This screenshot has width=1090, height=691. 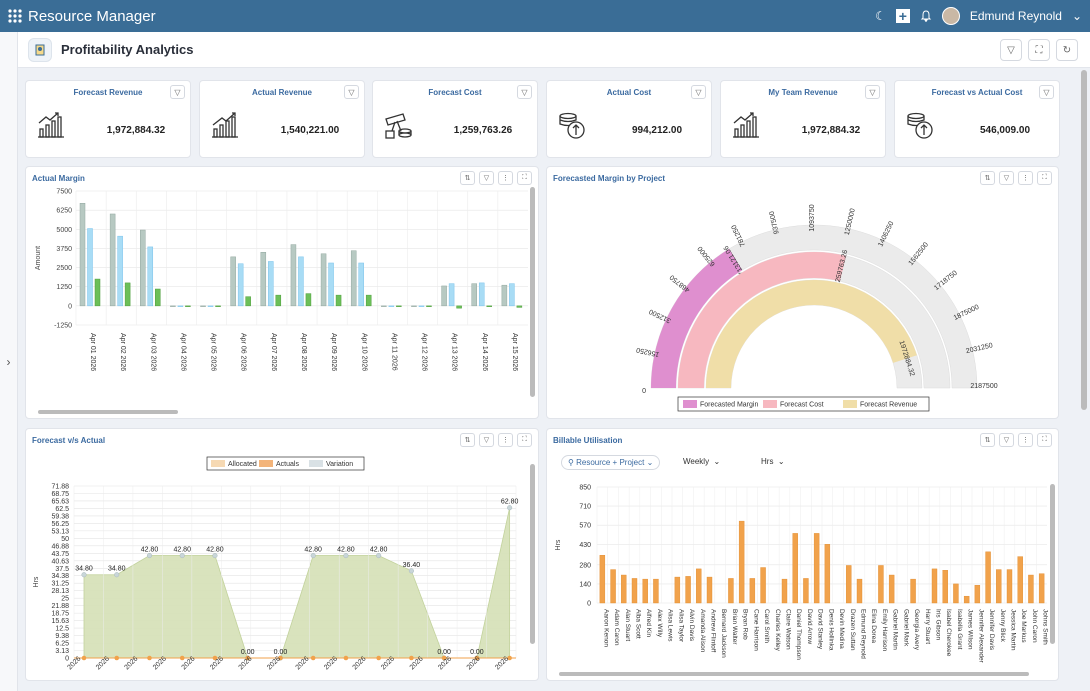 I want to click on filter-button: ▽, so click(x=1011, y=50).